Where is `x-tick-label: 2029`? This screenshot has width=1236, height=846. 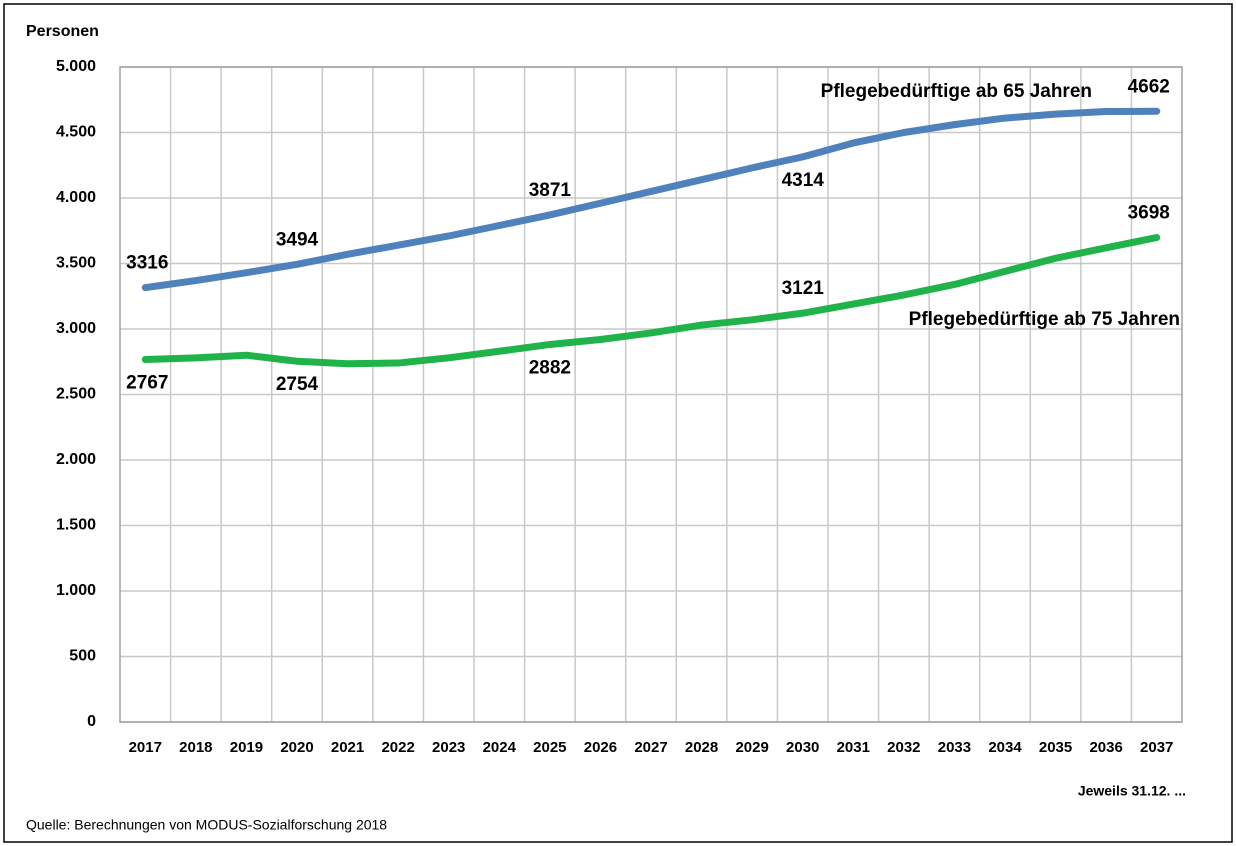
x-tick-label: 2029 is located at coordinates (751, 747).